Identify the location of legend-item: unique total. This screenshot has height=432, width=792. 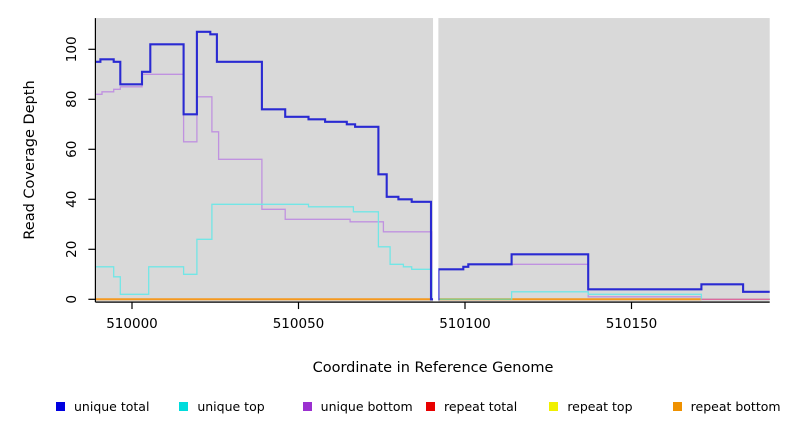
(109, 406).